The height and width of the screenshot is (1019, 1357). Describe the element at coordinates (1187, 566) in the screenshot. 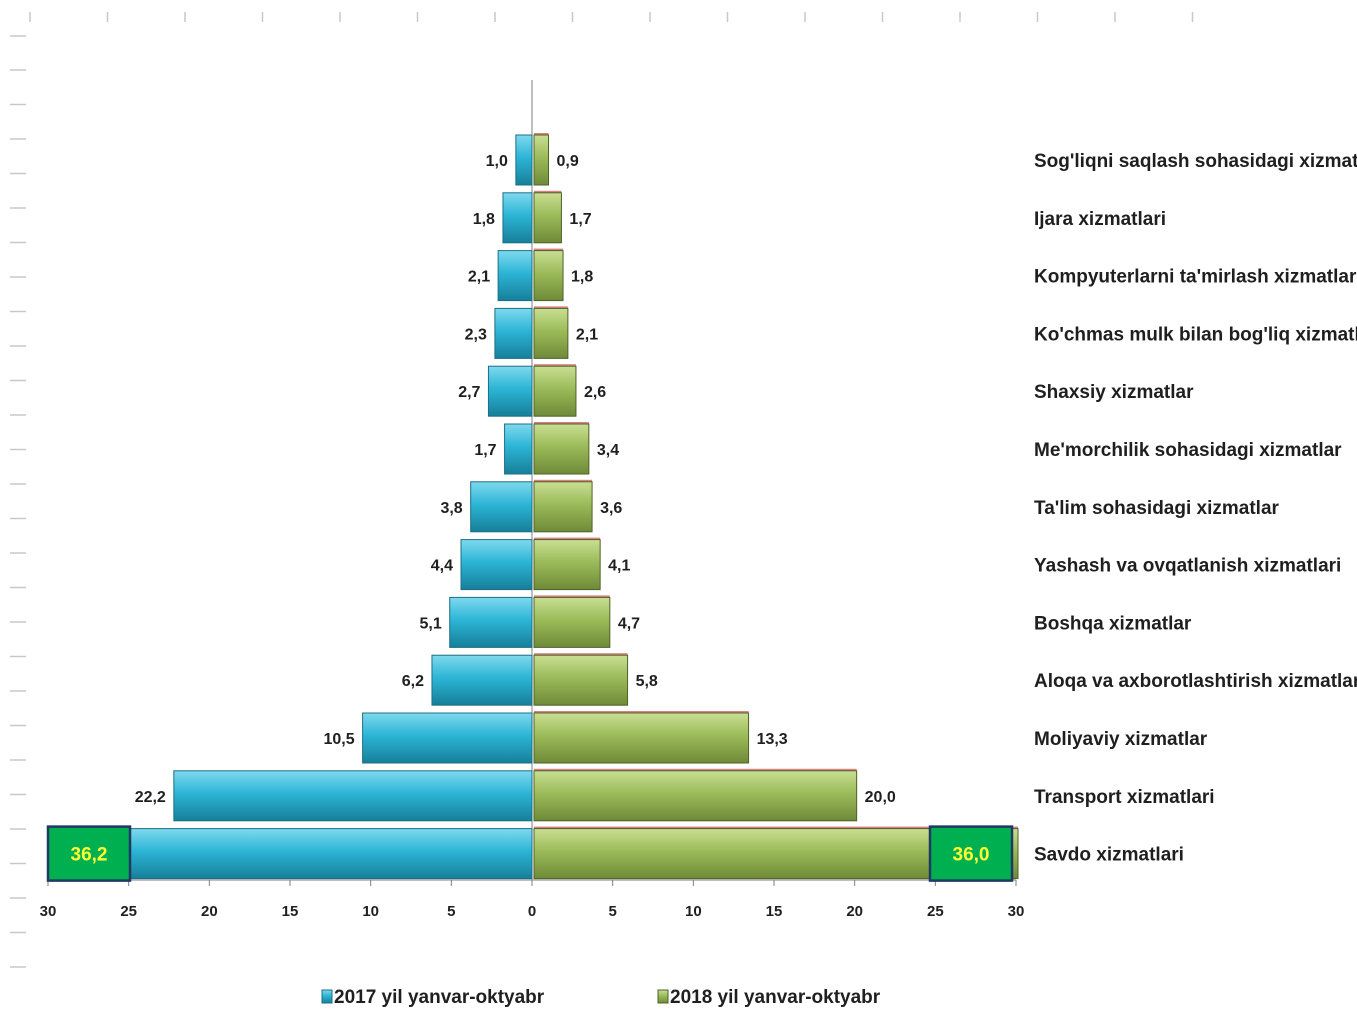

I see `category-label: Yashash va ovqatlanish xizmatlari` at that location.